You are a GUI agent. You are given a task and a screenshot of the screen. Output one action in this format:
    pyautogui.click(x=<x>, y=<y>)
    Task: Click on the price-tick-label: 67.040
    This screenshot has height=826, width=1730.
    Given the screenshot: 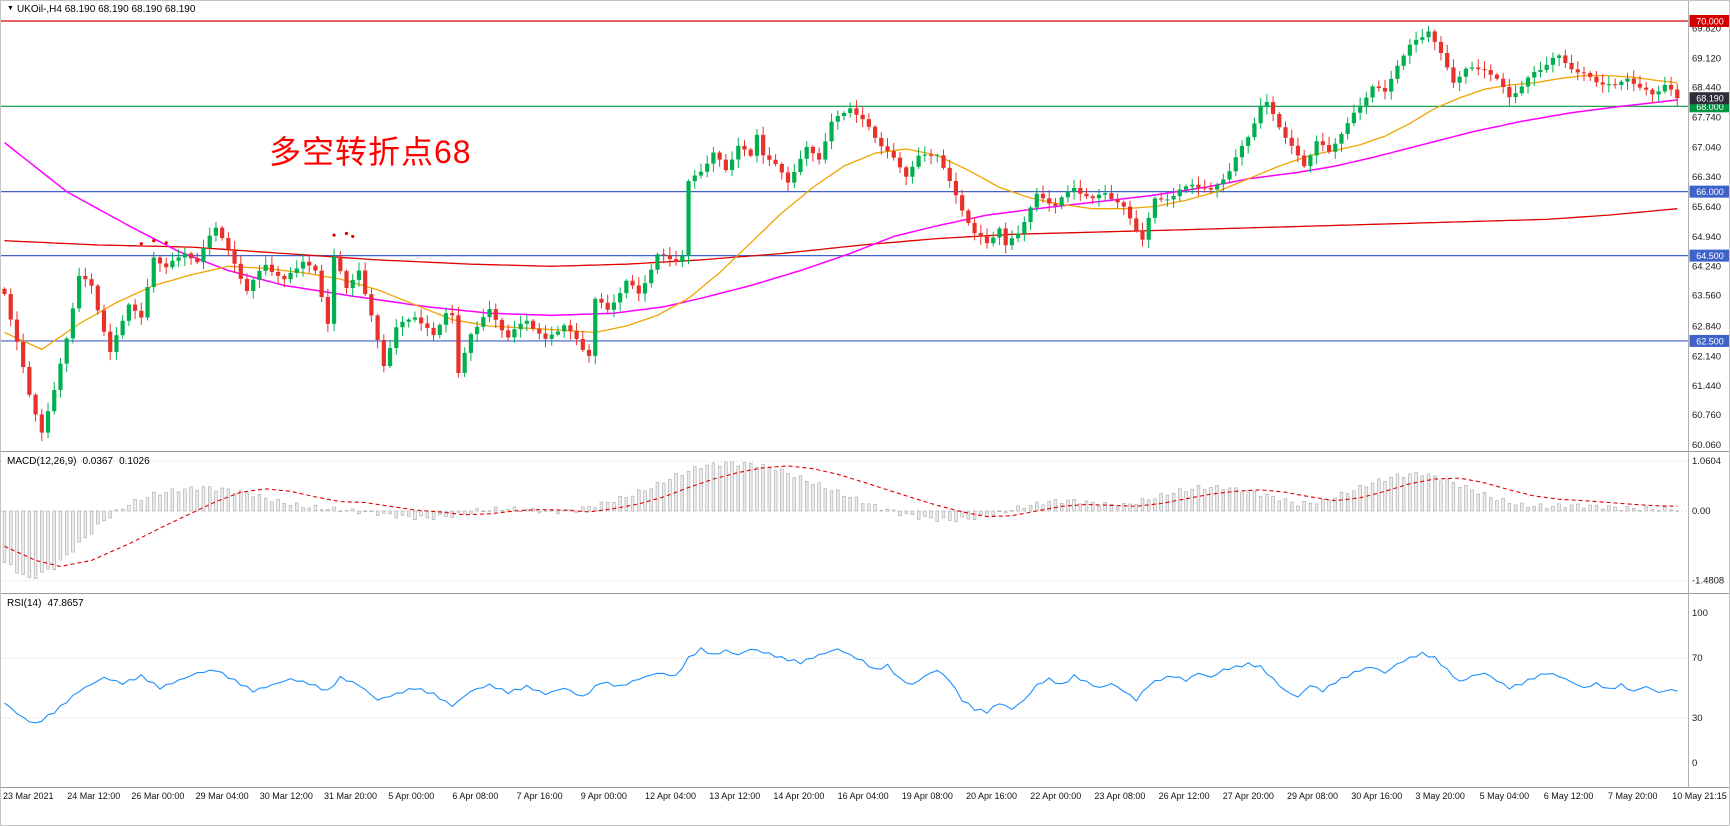 What is the action you would take?
    pyautogui.click(x=1706, y=147)
    